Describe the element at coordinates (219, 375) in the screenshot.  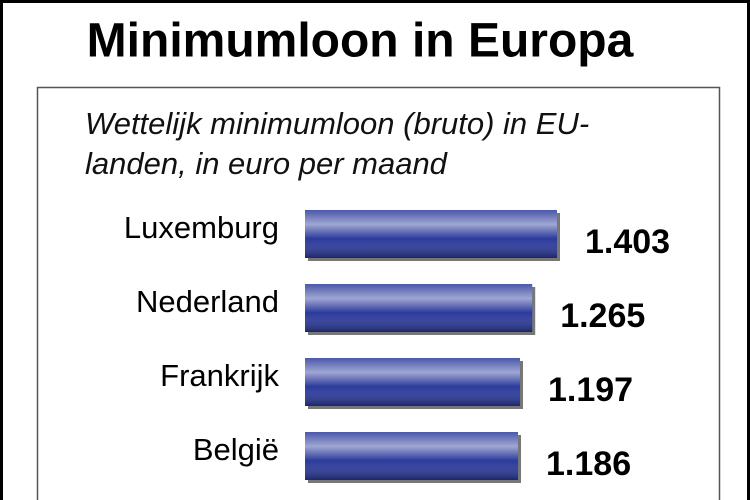
I see `category-label: Frankrijk` at that location.